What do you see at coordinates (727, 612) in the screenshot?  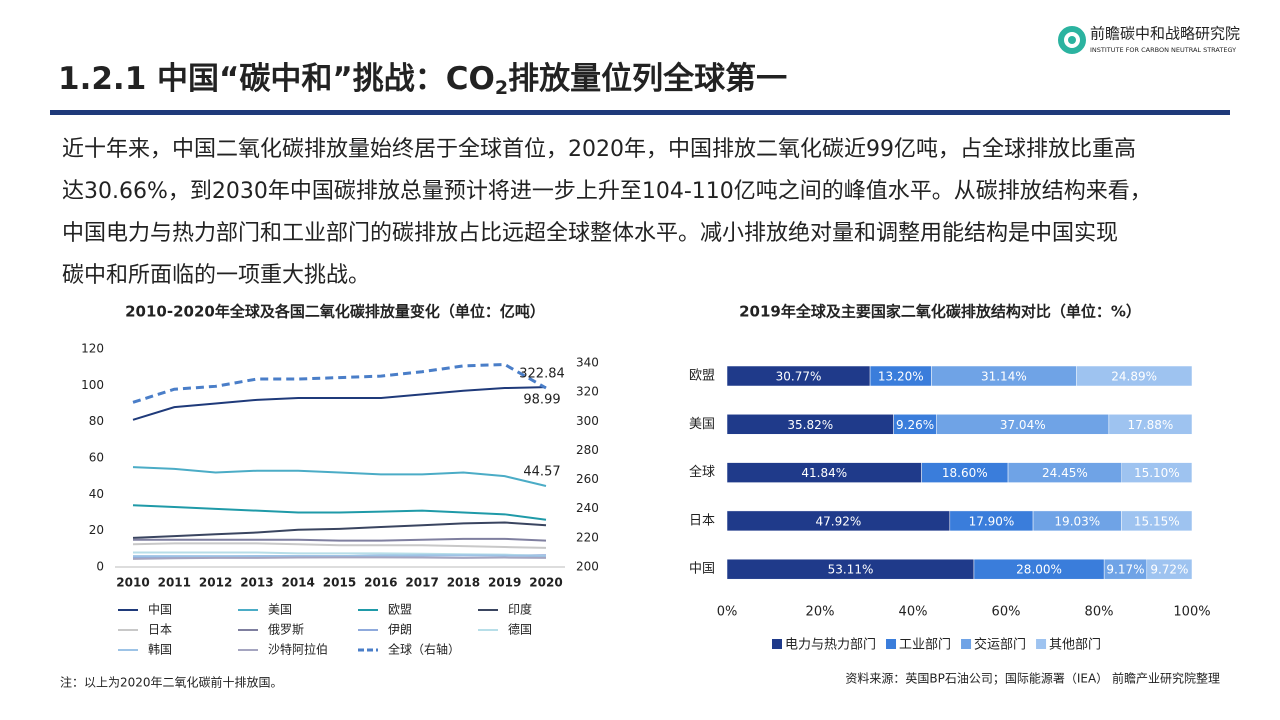 I see `x-tick-label: 0%` at bounding box center [727, 612].